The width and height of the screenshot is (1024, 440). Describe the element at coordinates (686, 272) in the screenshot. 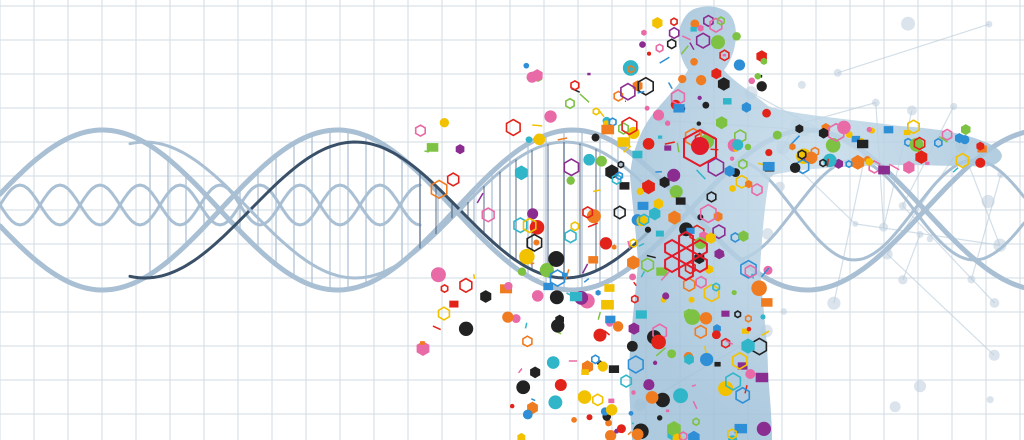

I see `red-hexagon-cell` at that location.